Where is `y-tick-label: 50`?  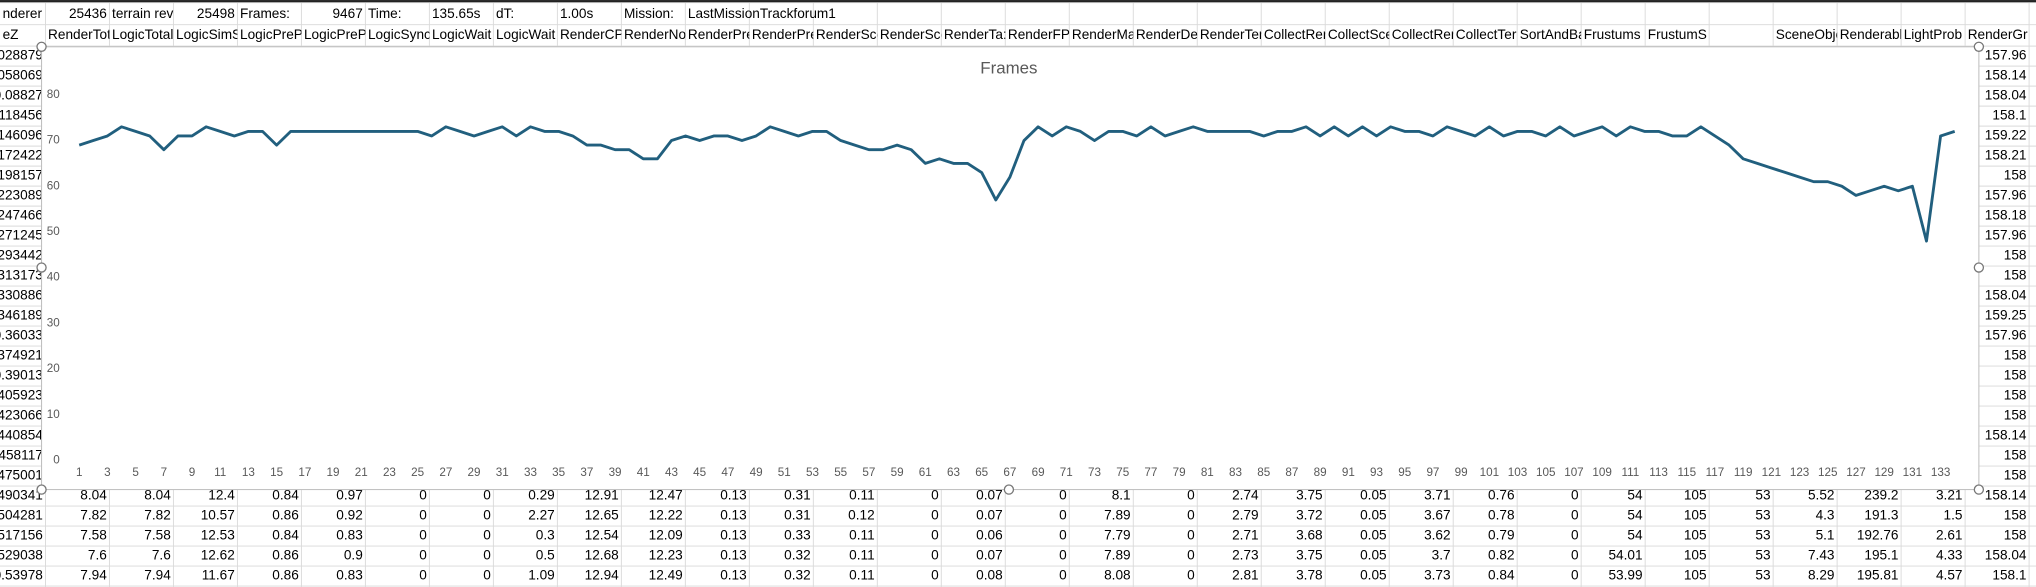 y-tick-label: 50 is located at coordinates (53, 231).